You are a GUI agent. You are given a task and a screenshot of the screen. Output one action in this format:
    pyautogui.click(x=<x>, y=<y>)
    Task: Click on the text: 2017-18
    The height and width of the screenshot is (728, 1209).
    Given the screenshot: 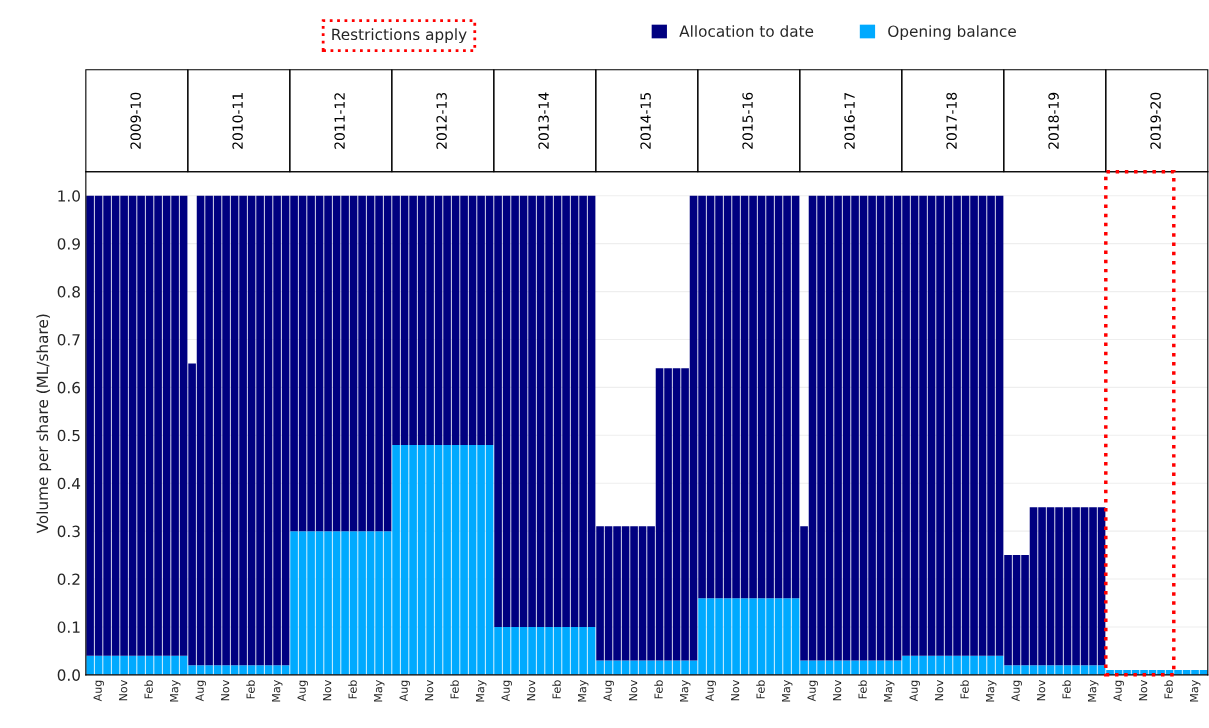 What is the action you would take?
    pyautogui.click(x=951, y=120)
    